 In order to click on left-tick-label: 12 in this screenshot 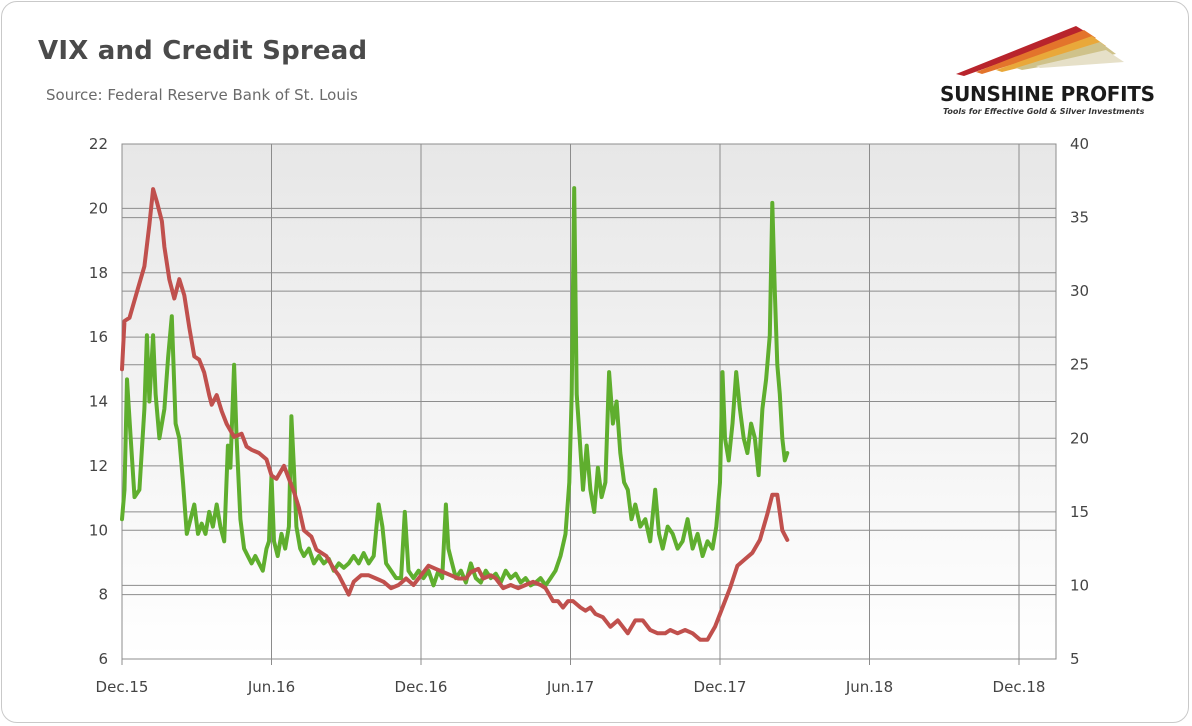, I will do `click(98, 466)`.